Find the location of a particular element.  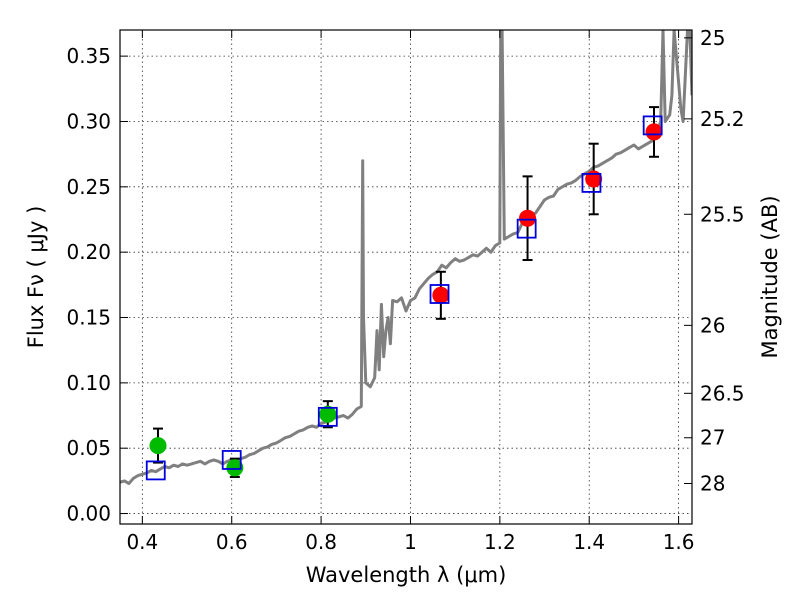

right-axis-label: Magnitude (AB) is located at coordinates (770, 276).